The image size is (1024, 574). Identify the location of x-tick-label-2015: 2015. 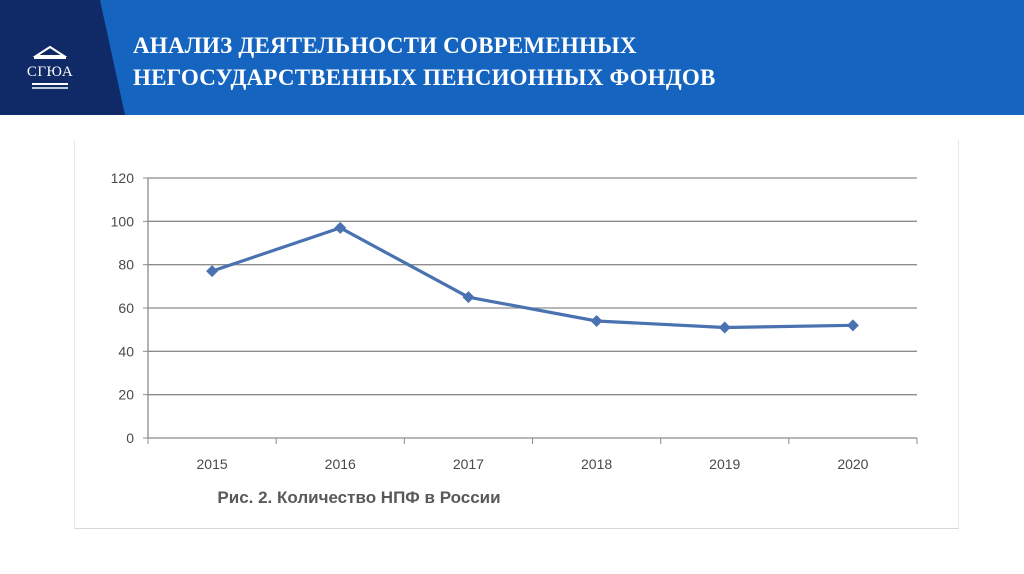
(212, 464).